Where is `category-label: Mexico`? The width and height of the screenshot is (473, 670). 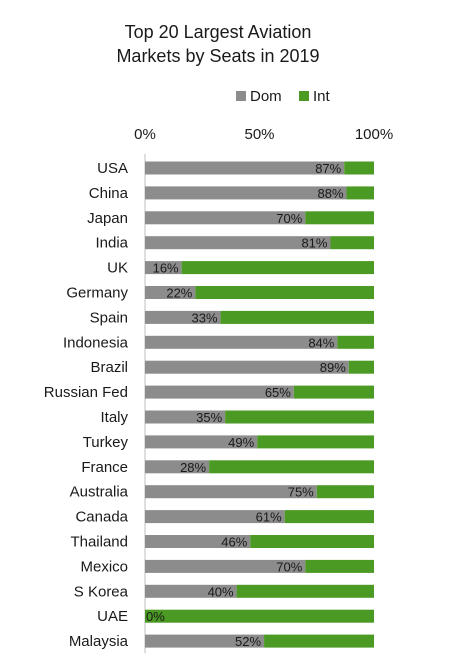 category-label: Mexico is located at coordinates (104, 566).